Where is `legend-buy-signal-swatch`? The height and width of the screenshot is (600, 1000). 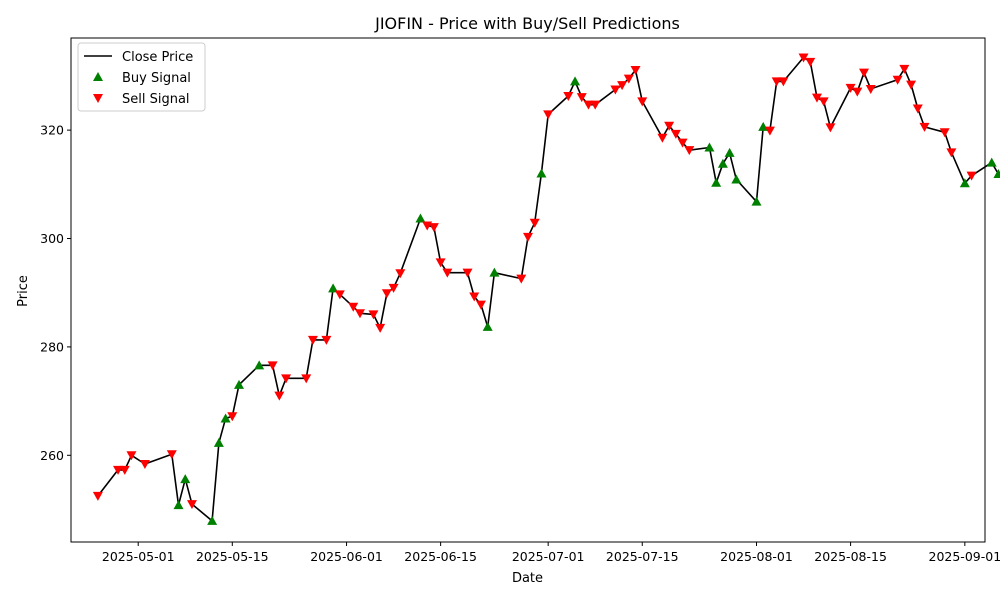 legend-buy-signal-swatch is located at coordinates (98, 76).